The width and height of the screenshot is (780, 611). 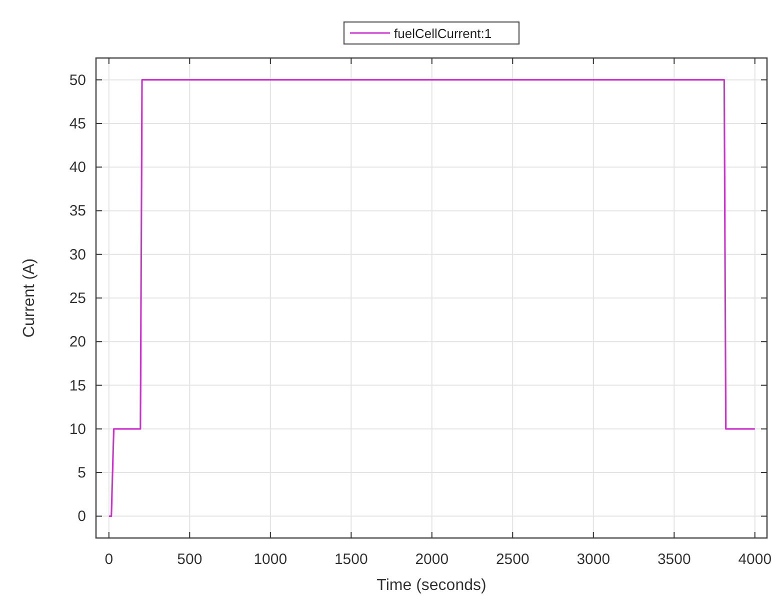 I want to click on x-tick-label: 4000, so click(x=755, y=559).